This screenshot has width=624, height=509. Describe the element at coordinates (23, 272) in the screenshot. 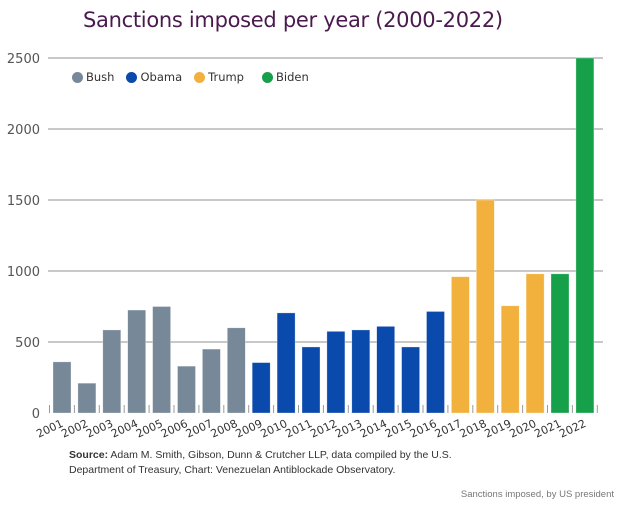

I see `y-tick-label-1000: 1000` at that location.